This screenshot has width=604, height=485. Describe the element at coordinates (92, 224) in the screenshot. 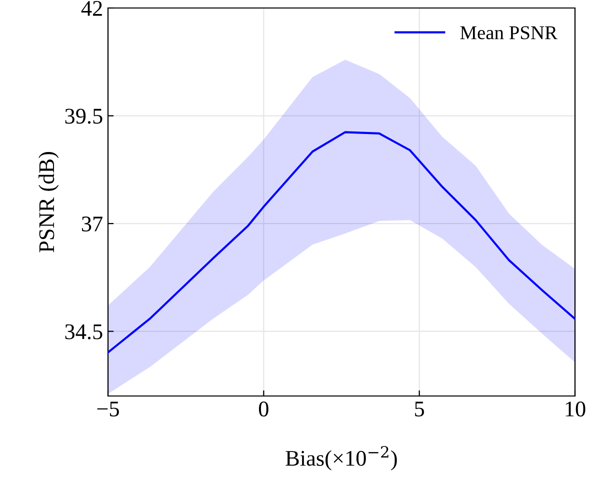

I see `y-tick-label: 37` at that location.